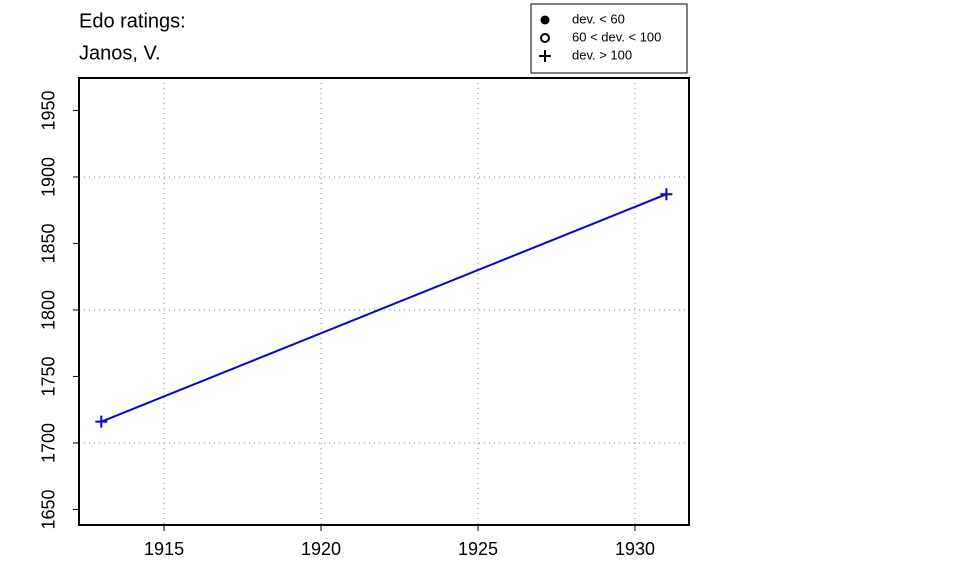 This screenshot has height=576, width=960. I want to click on y-tick-label: 1850, so click(49, 243).